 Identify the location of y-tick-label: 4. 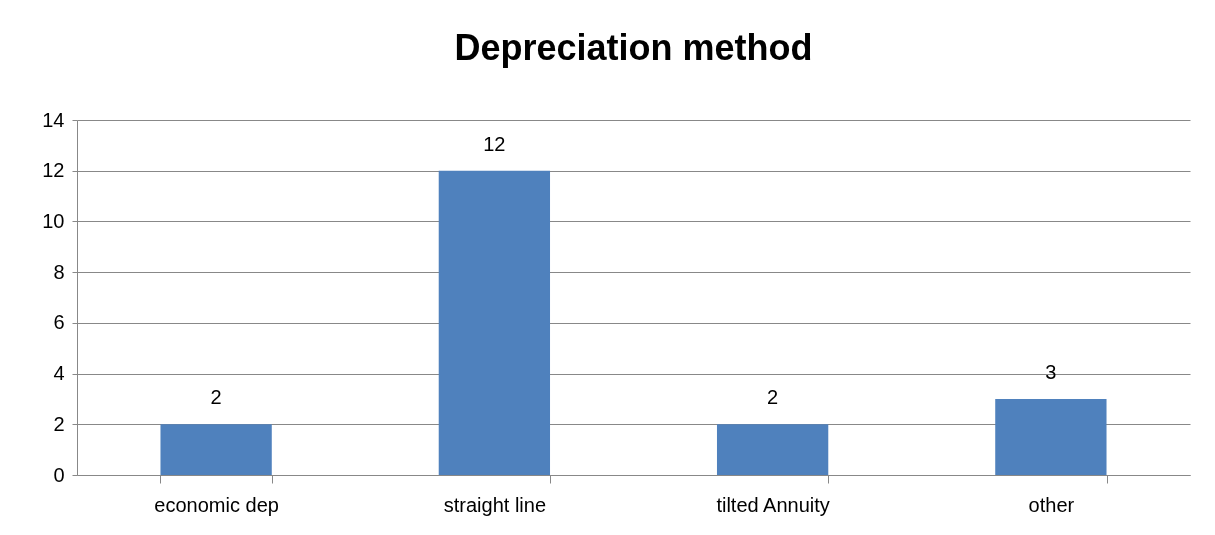
(59, 373).